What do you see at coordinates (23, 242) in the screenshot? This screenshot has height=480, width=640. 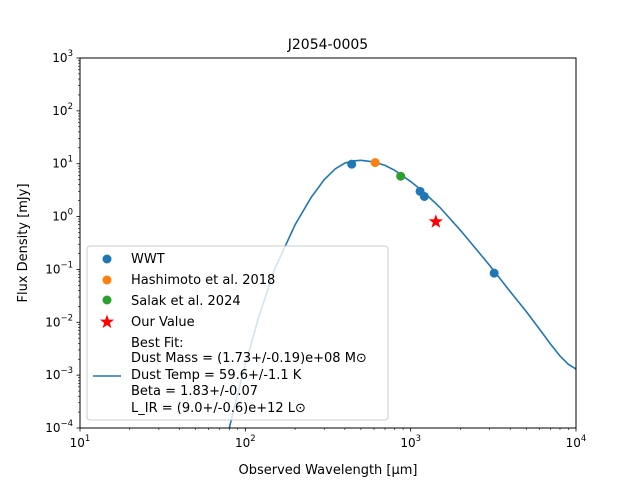 I see `y-axis-label: Flux Density [mJy]` at bounding box center [23, 242].